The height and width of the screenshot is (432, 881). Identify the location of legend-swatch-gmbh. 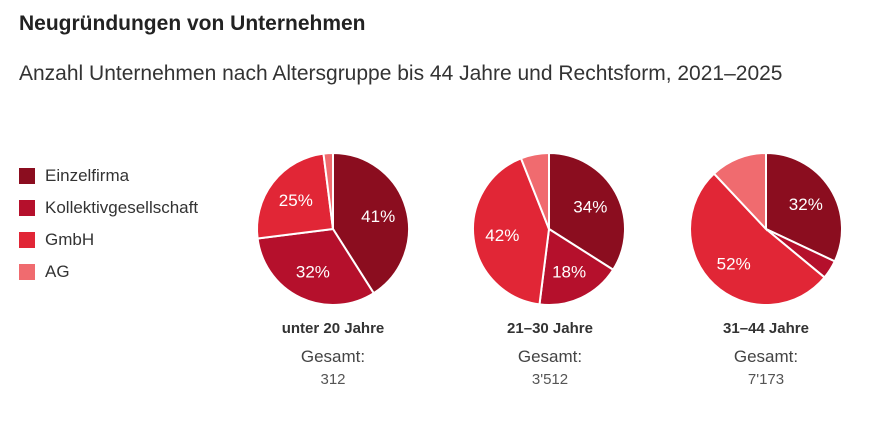
(27, 240).